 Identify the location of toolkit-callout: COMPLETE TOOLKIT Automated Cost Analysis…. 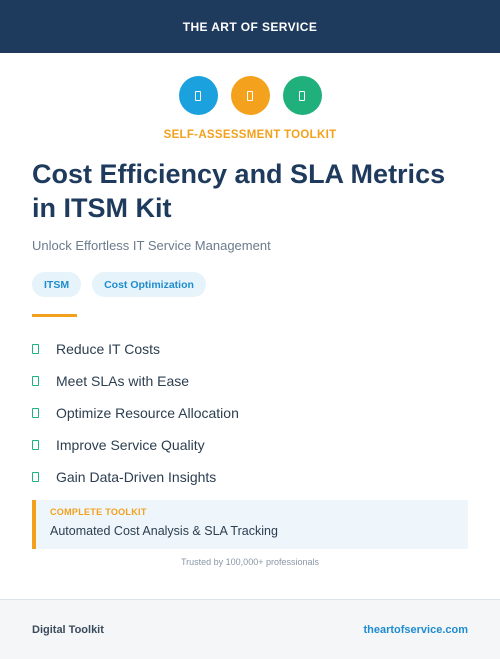
(250, 524).